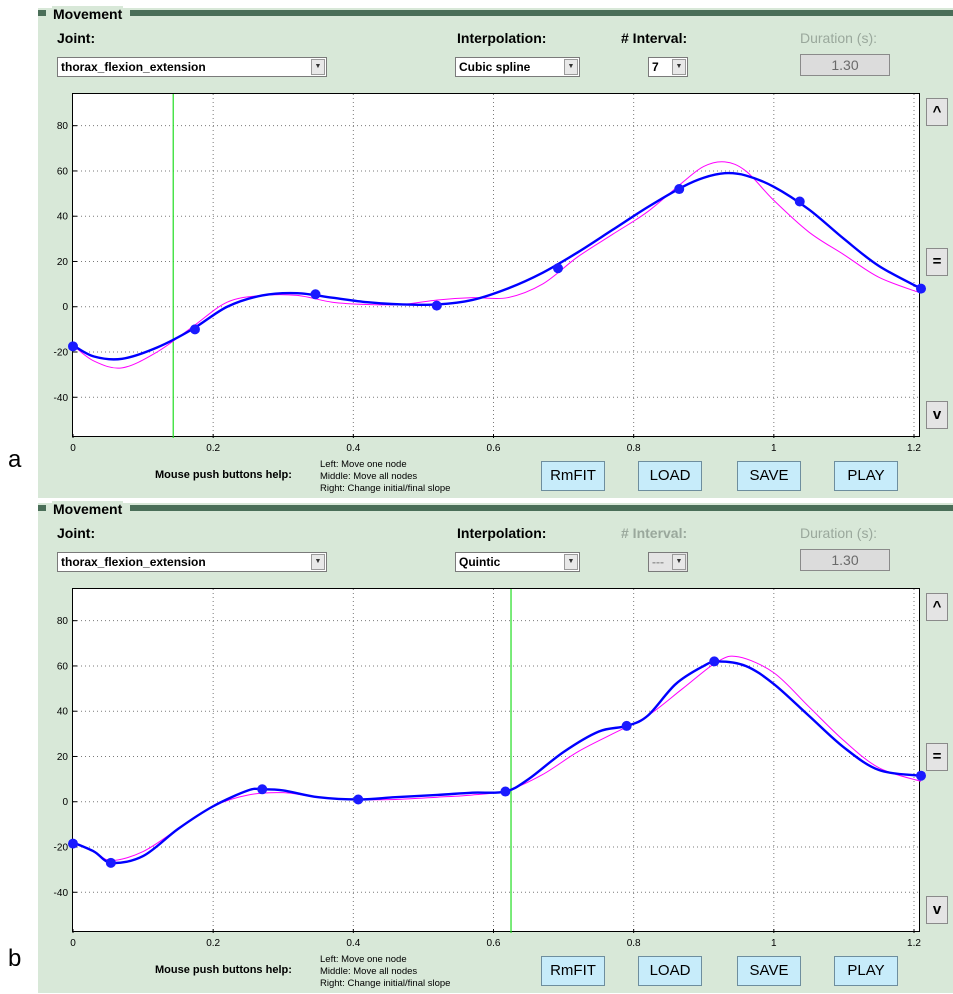 This screenshot has height=994, width=953. I want to click on figure-label-a: a, so click(14, 460).